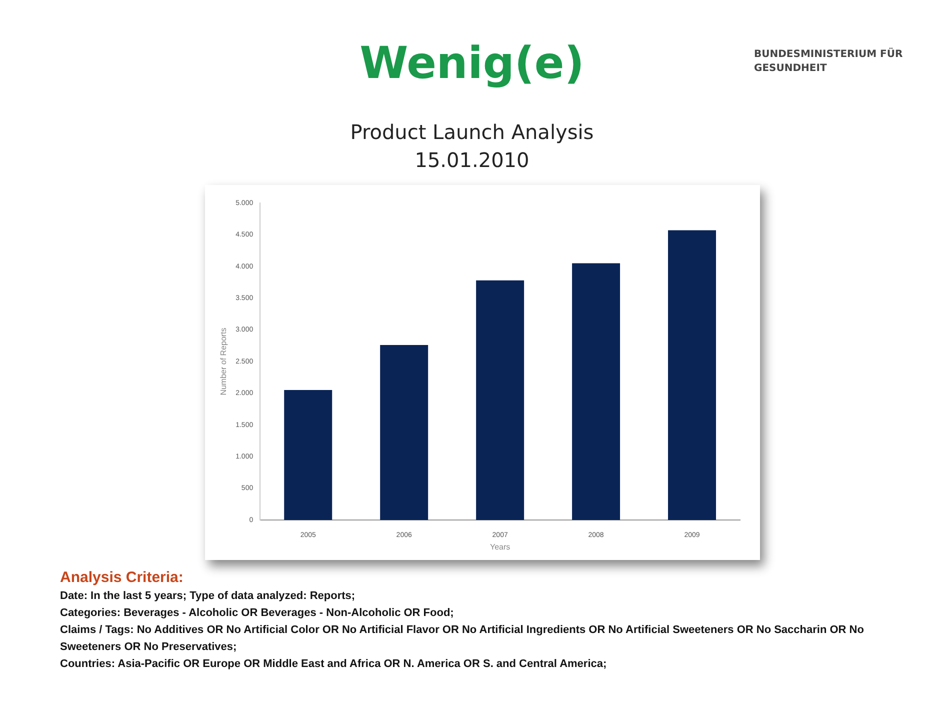  Describe the element at coordinates (223, 362) in the screenshot. I see `y-axis-title: Number of Reports` at that location.